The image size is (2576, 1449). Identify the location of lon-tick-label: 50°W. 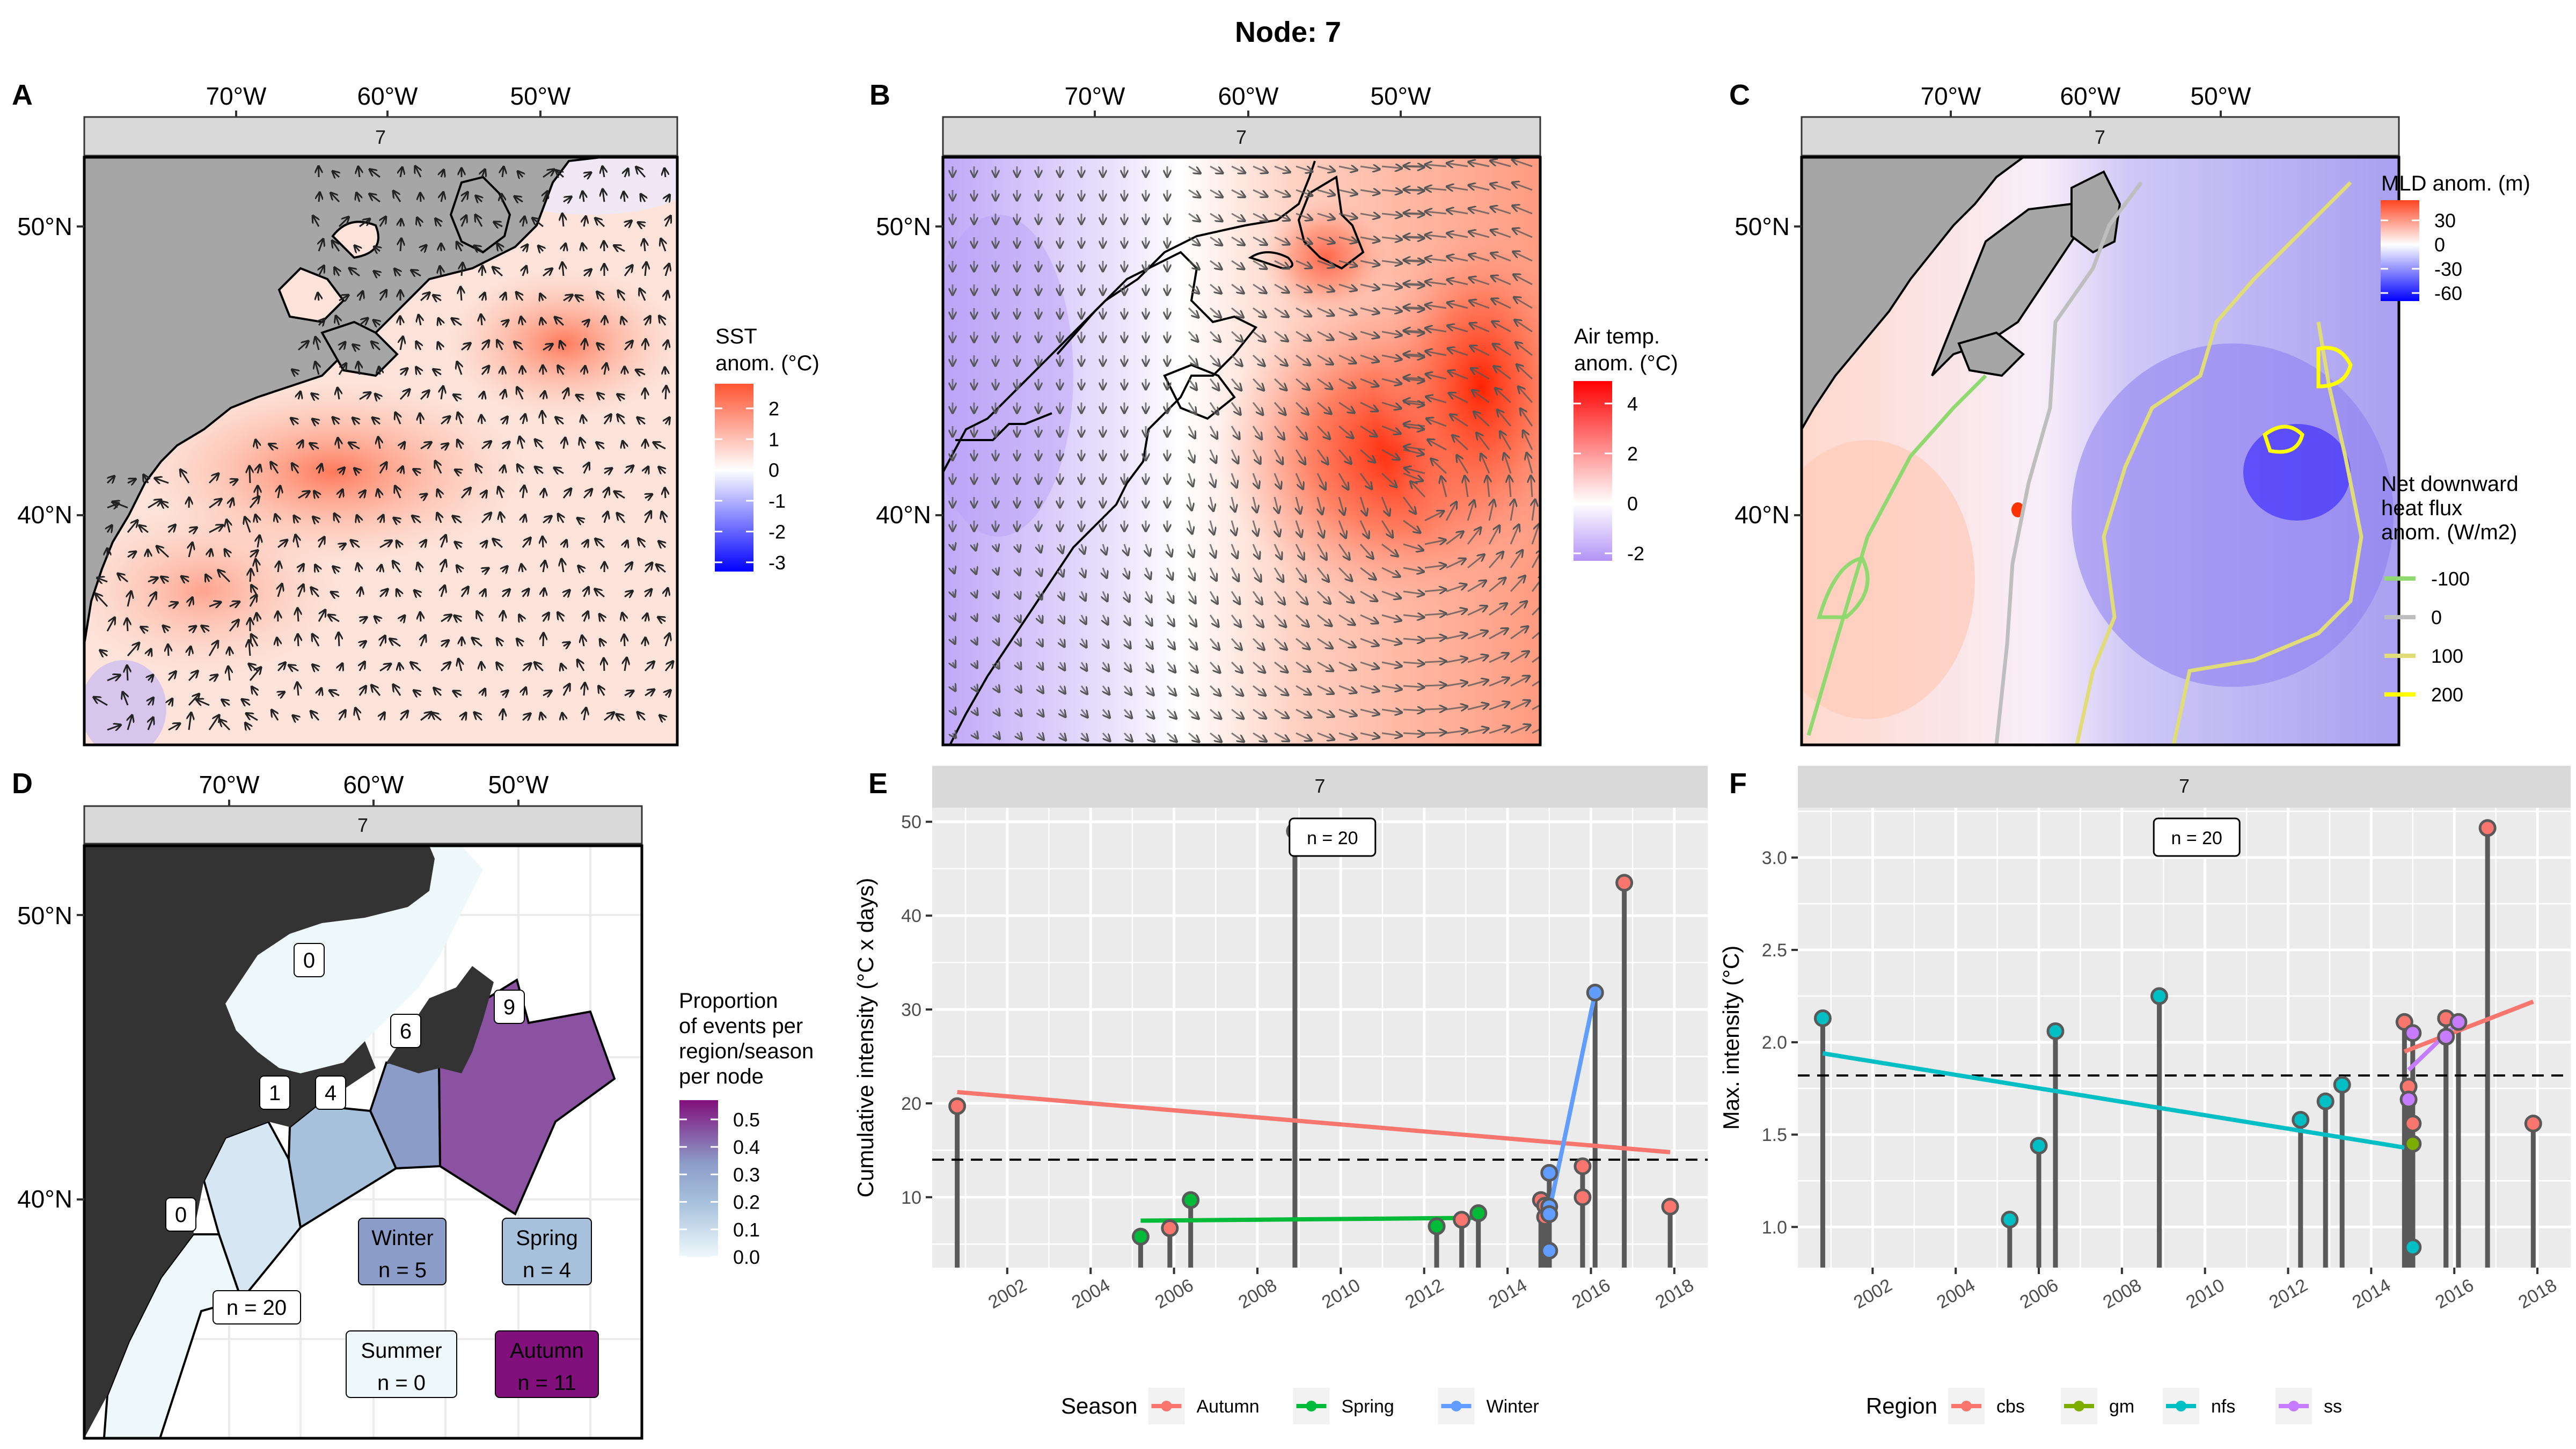
(1401, 96).